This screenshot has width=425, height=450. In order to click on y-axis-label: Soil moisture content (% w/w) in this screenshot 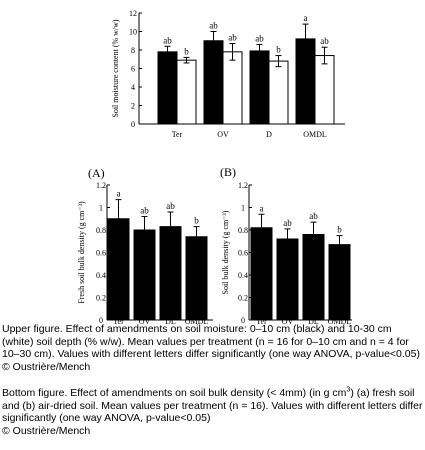, I will do `click(115, 68)`.